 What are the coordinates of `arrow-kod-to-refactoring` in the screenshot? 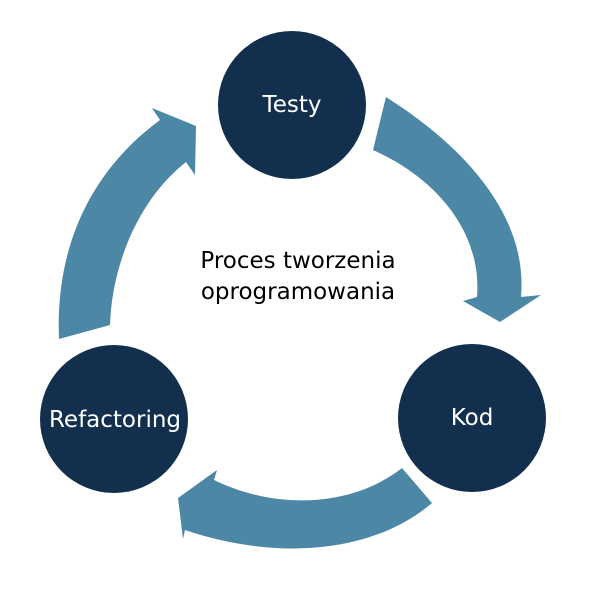 It's located at (305, 508).